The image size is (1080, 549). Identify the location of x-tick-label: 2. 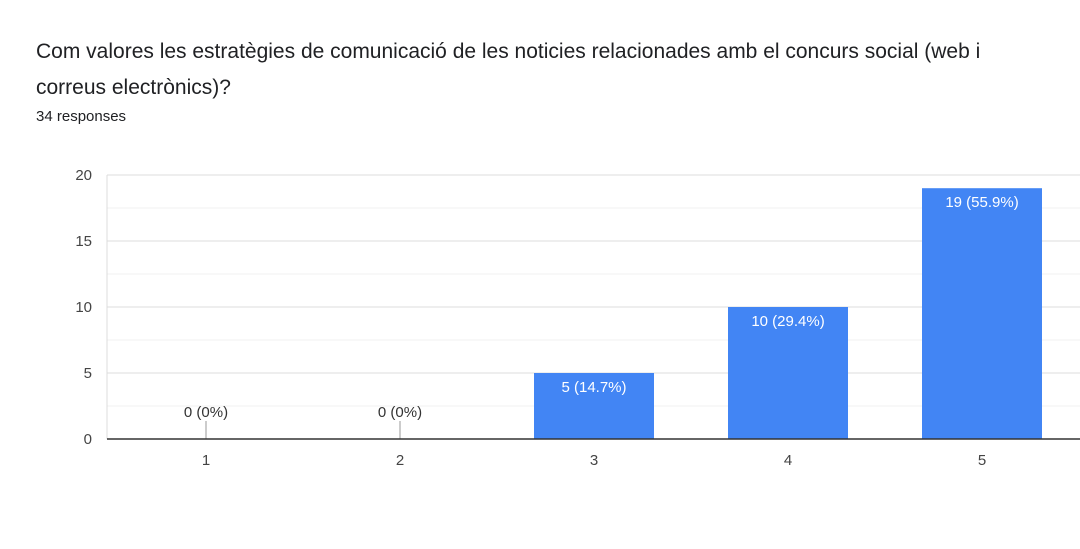
(400, 460).